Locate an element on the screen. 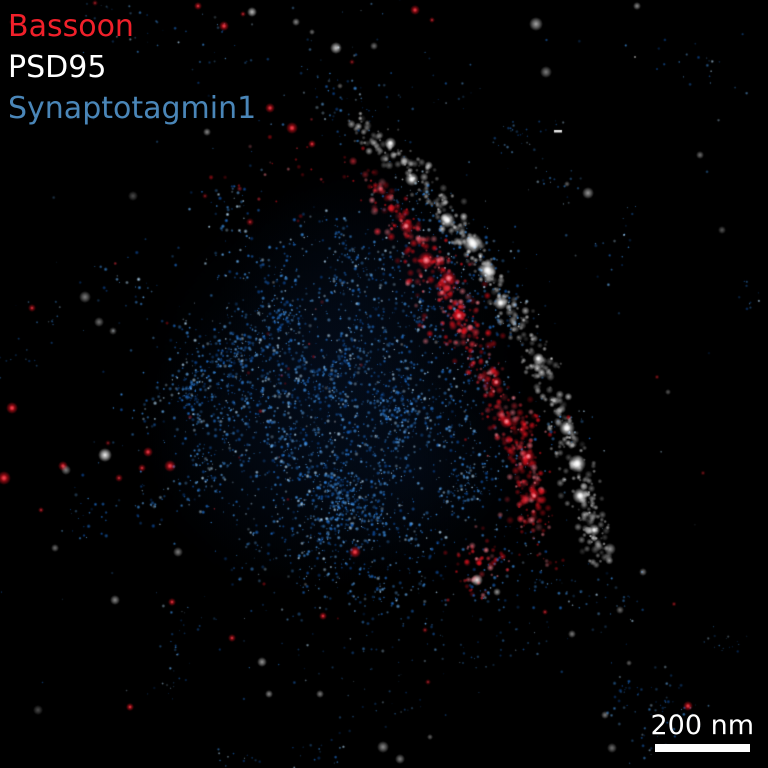 Image resolution: width=768 pixels, height=768 pixels. scale-bar-label: 200 nm is located at coordinates (702, 725).